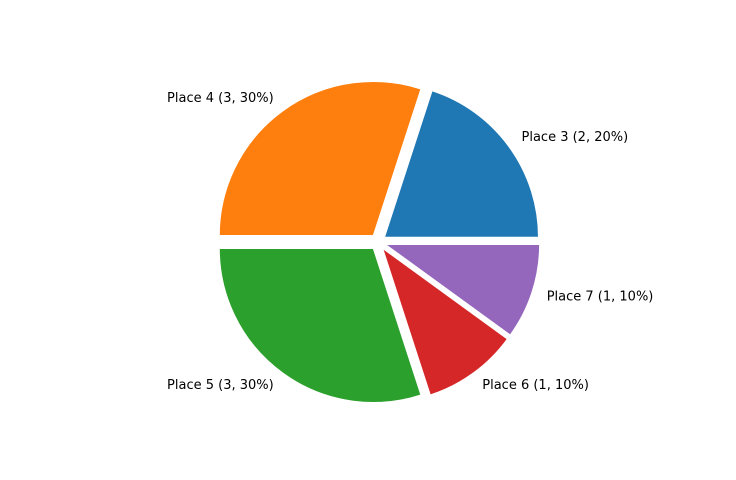  What do you see at coordinates (575, 137) in the screenshot?
I see `pie-slice-label-1: Place 3 (2, 20%)` at bounding box center [575, 137].